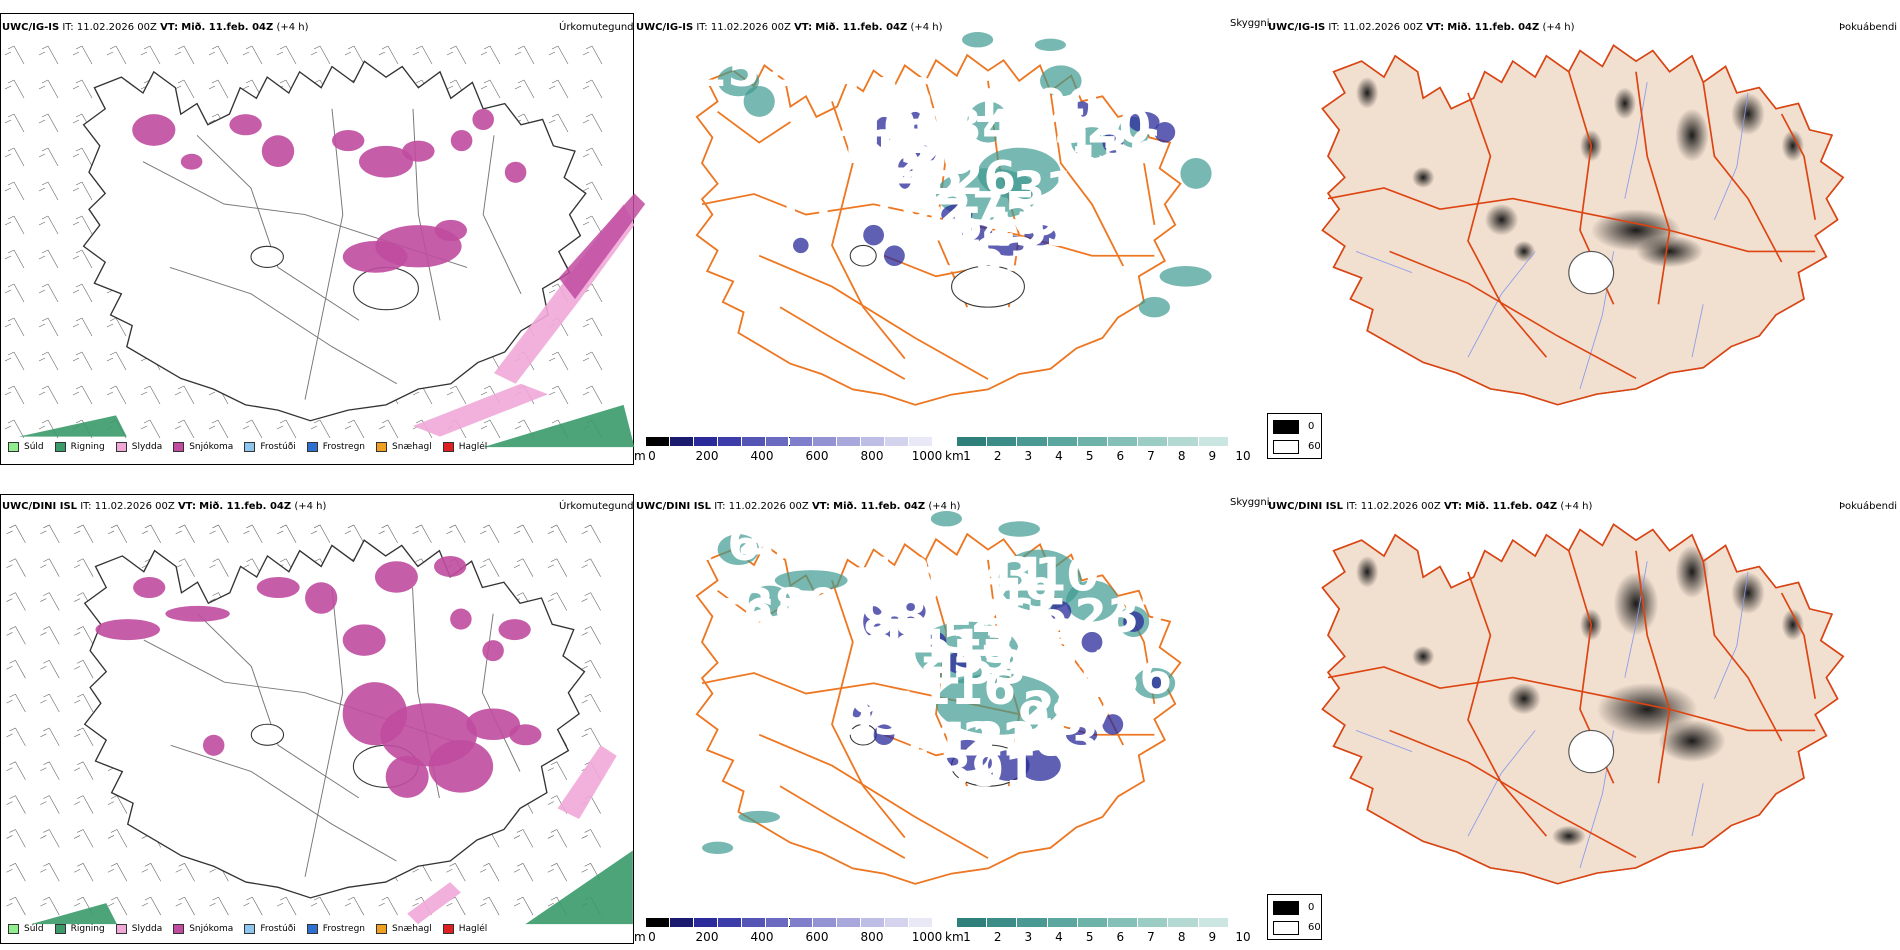 This screenshot has height=950, width=1900. Describe the element at coordinates (1103, 127) in the screenshot. I see `ceiling-label: 220` at that location.